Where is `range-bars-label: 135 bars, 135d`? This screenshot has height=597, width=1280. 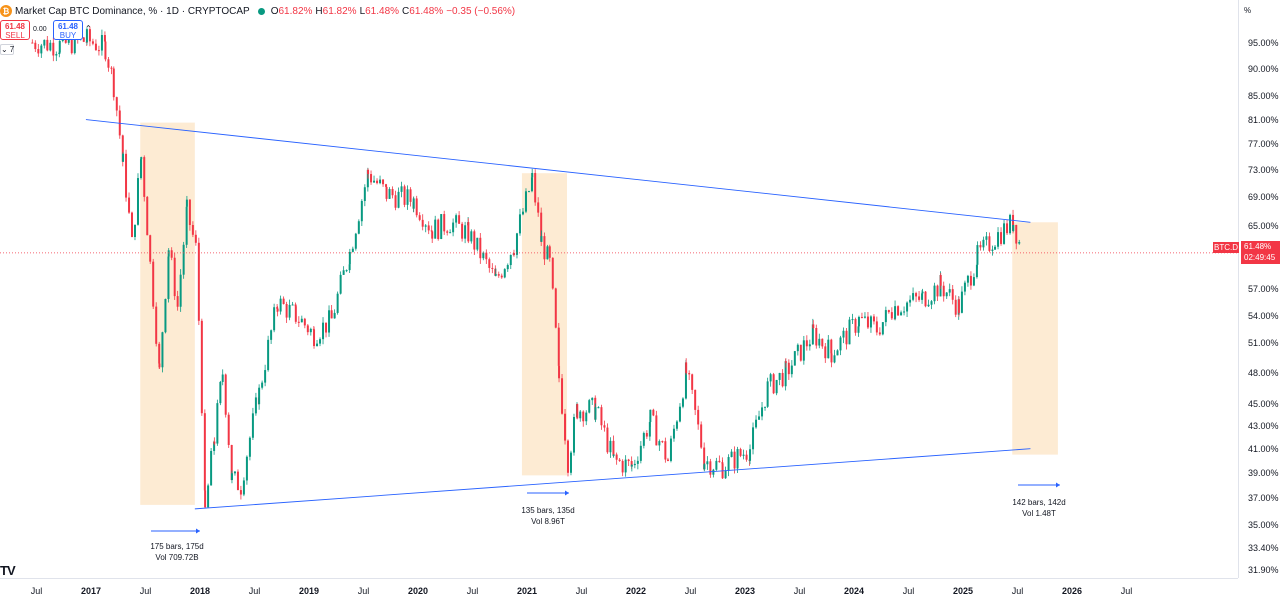 range-bars-label: 135 bars, 135d is located at coordinates (548, 510).